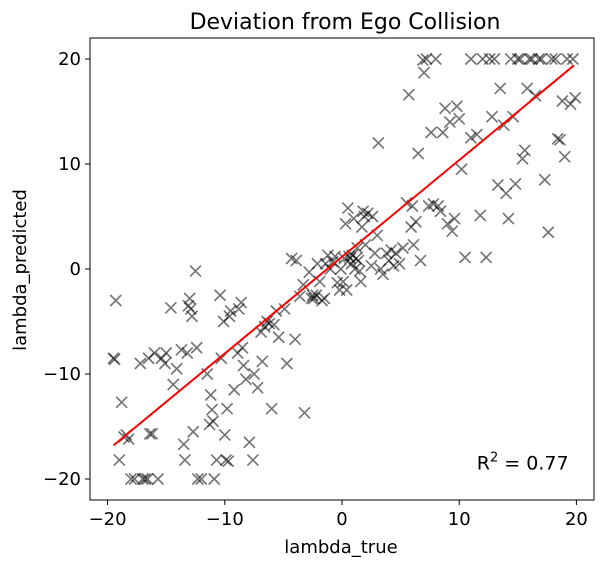  What do you see at coordinates (523, 462) in the screenshot?
I see `r-squared-annotation: R2 = 0.77` at bounding box center [523, 462].